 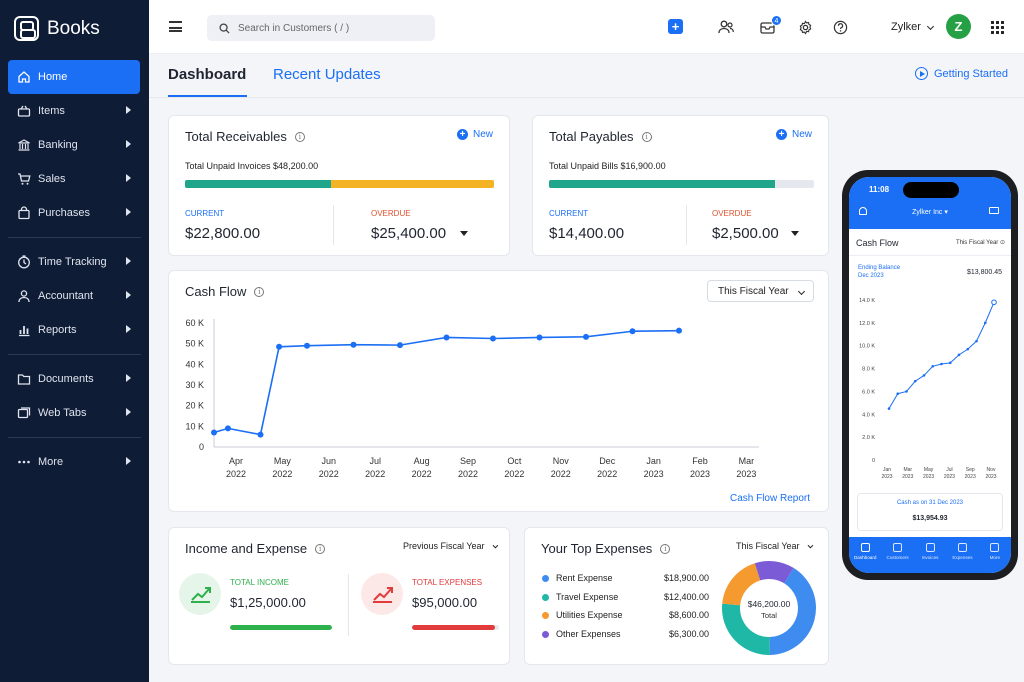 What do you see at coordinates (23, 262) in the screenshot?
I see `clock-icon` at bounding box center [23, 262].